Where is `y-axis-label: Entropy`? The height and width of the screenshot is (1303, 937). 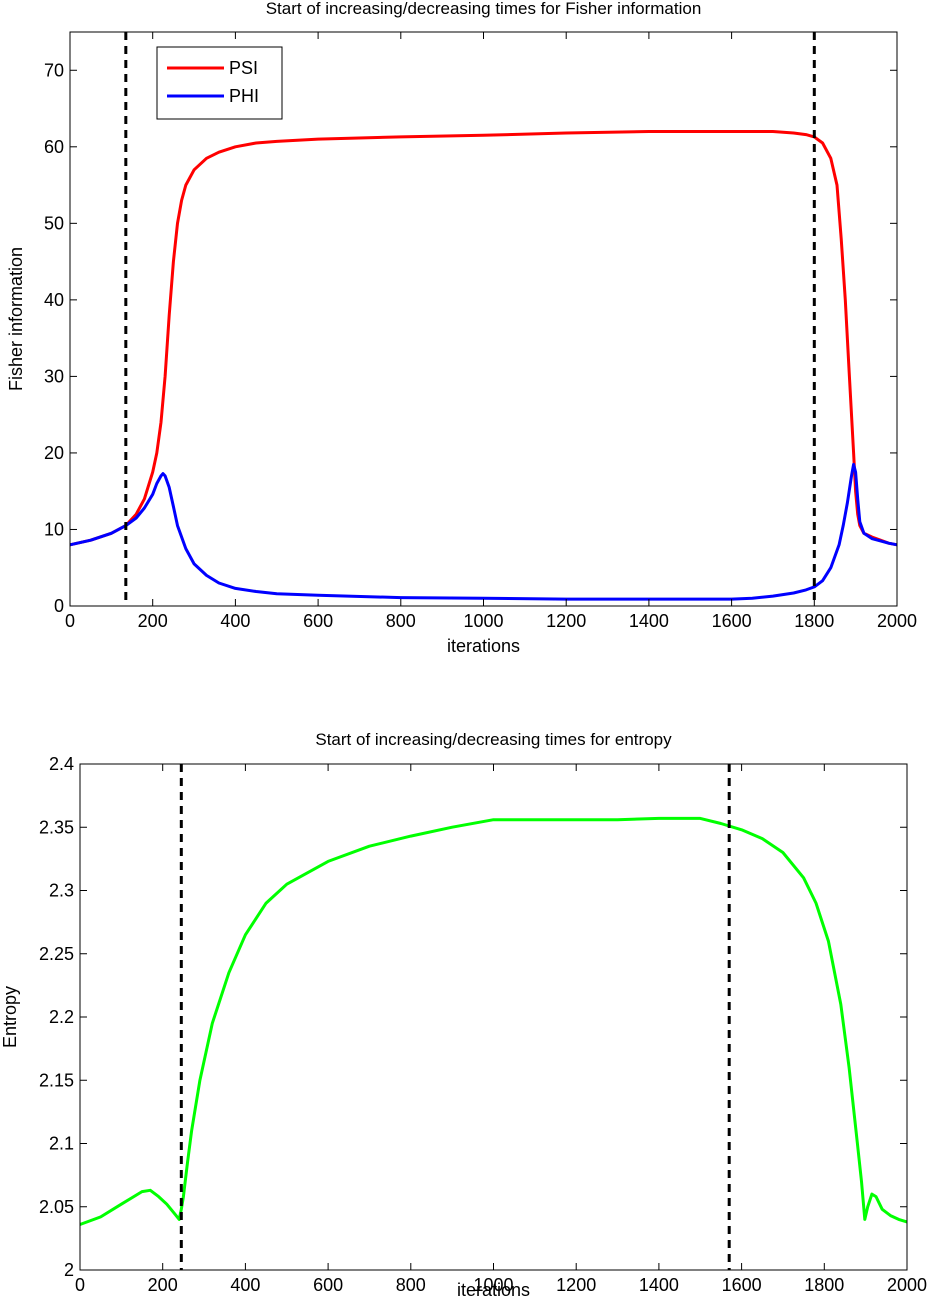 y-axis-label: Entropy is located at coordinates (10, 1017).